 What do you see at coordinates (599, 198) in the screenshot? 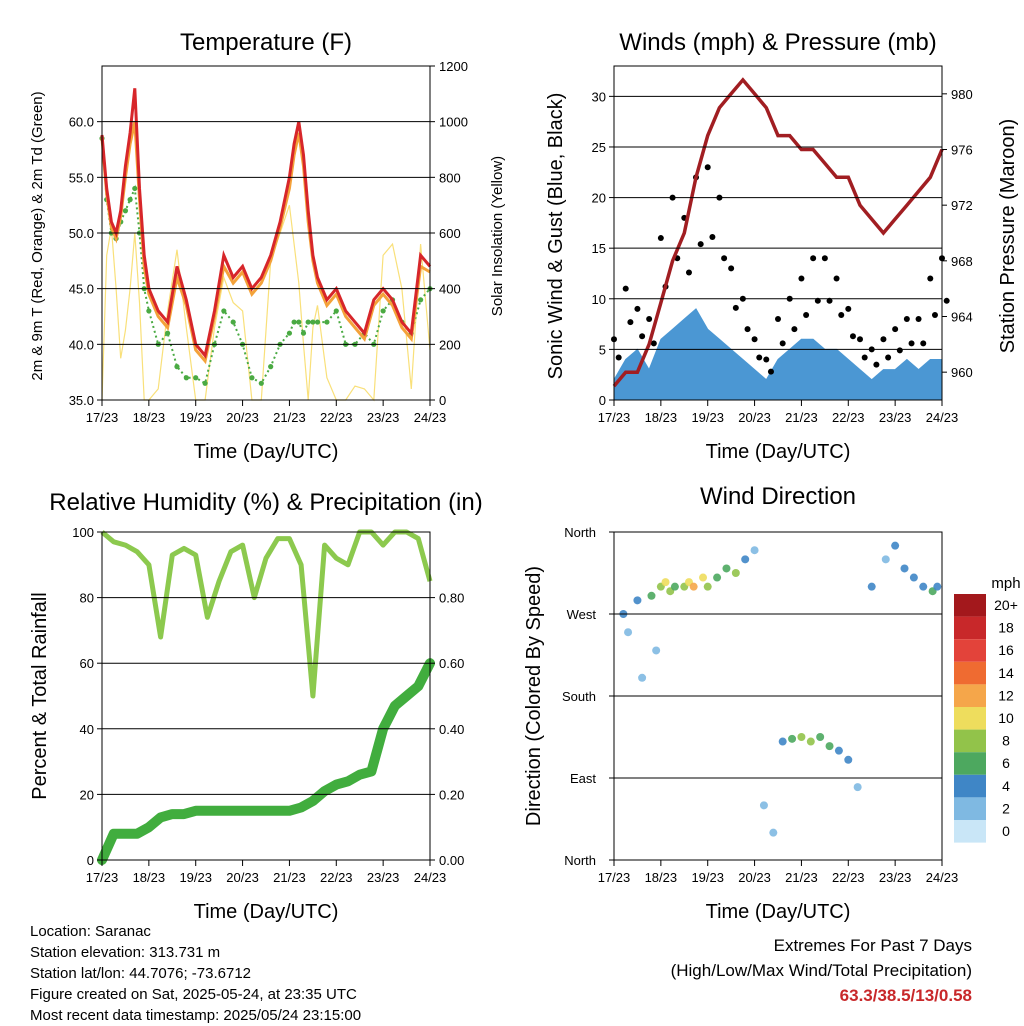
I see `winds-ytick-label: 20` at bounding box center [599, 198].